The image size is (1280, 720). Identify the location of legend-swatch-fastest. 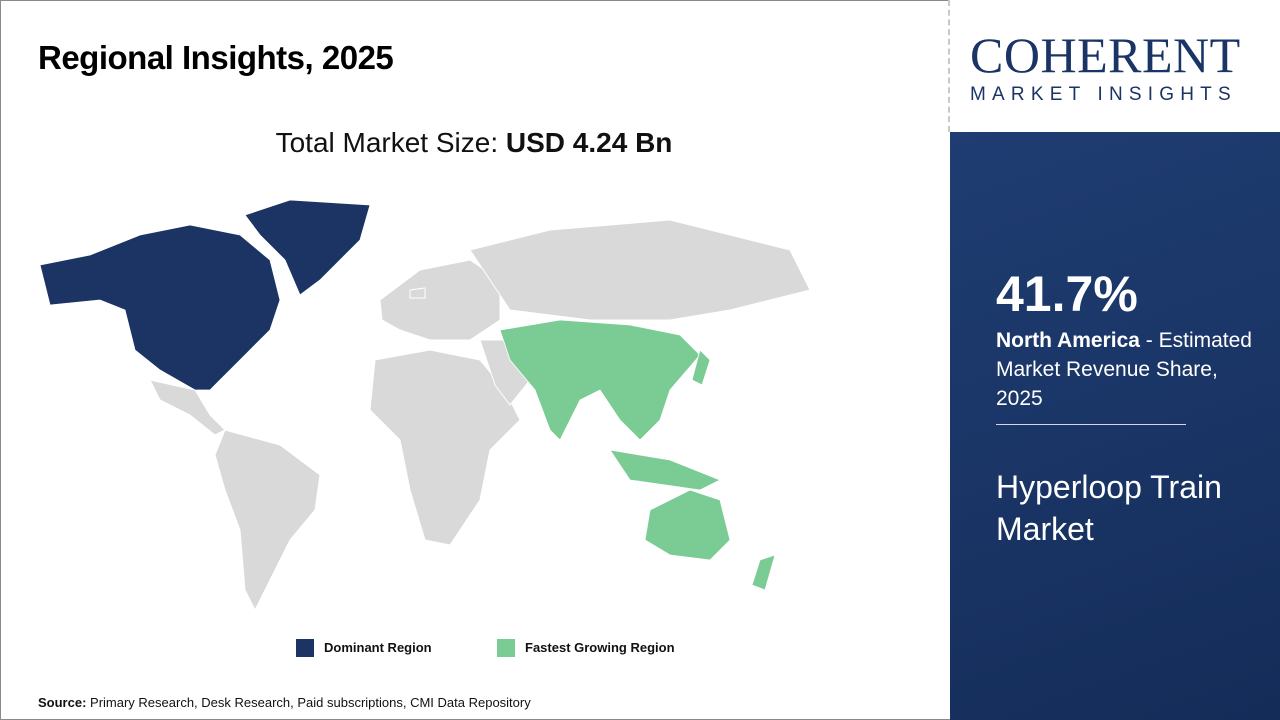
(506, 648).